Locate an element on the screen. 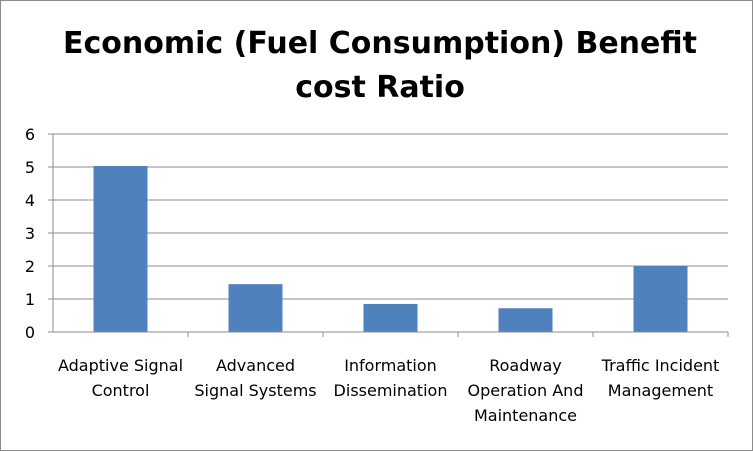 Image resolution: width=753 pixels, height=451 pixels. y-tick-label: 0 is located at coordinates (30, 332).